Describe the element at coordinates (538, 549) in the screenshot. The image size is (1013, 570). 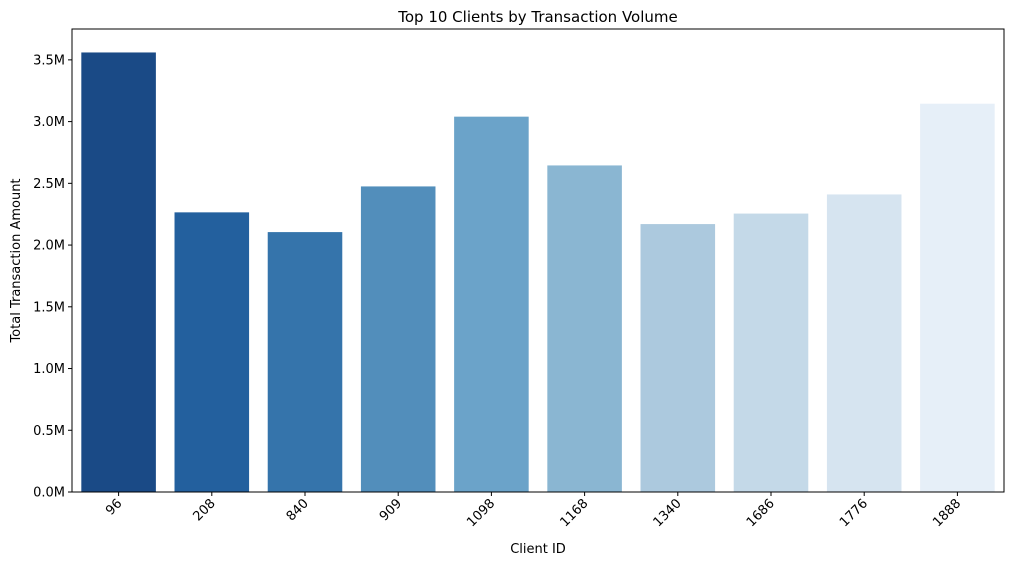
I see `x-axis-label: Client ID` at that location.